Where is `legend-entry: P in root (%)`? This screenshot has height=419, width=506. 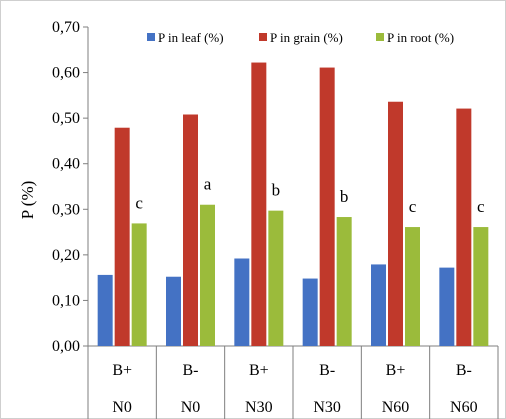
legend-entry: P in root (%) is located at coordinates (420, 37).